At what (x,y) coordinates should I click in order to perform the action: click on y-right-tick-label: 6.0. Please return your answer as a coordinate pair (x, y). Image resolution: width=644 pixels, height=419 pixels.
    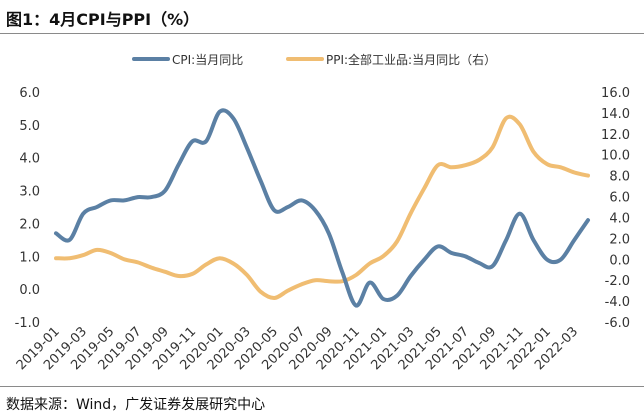
    Looking at the image, I should click on (619, 198).